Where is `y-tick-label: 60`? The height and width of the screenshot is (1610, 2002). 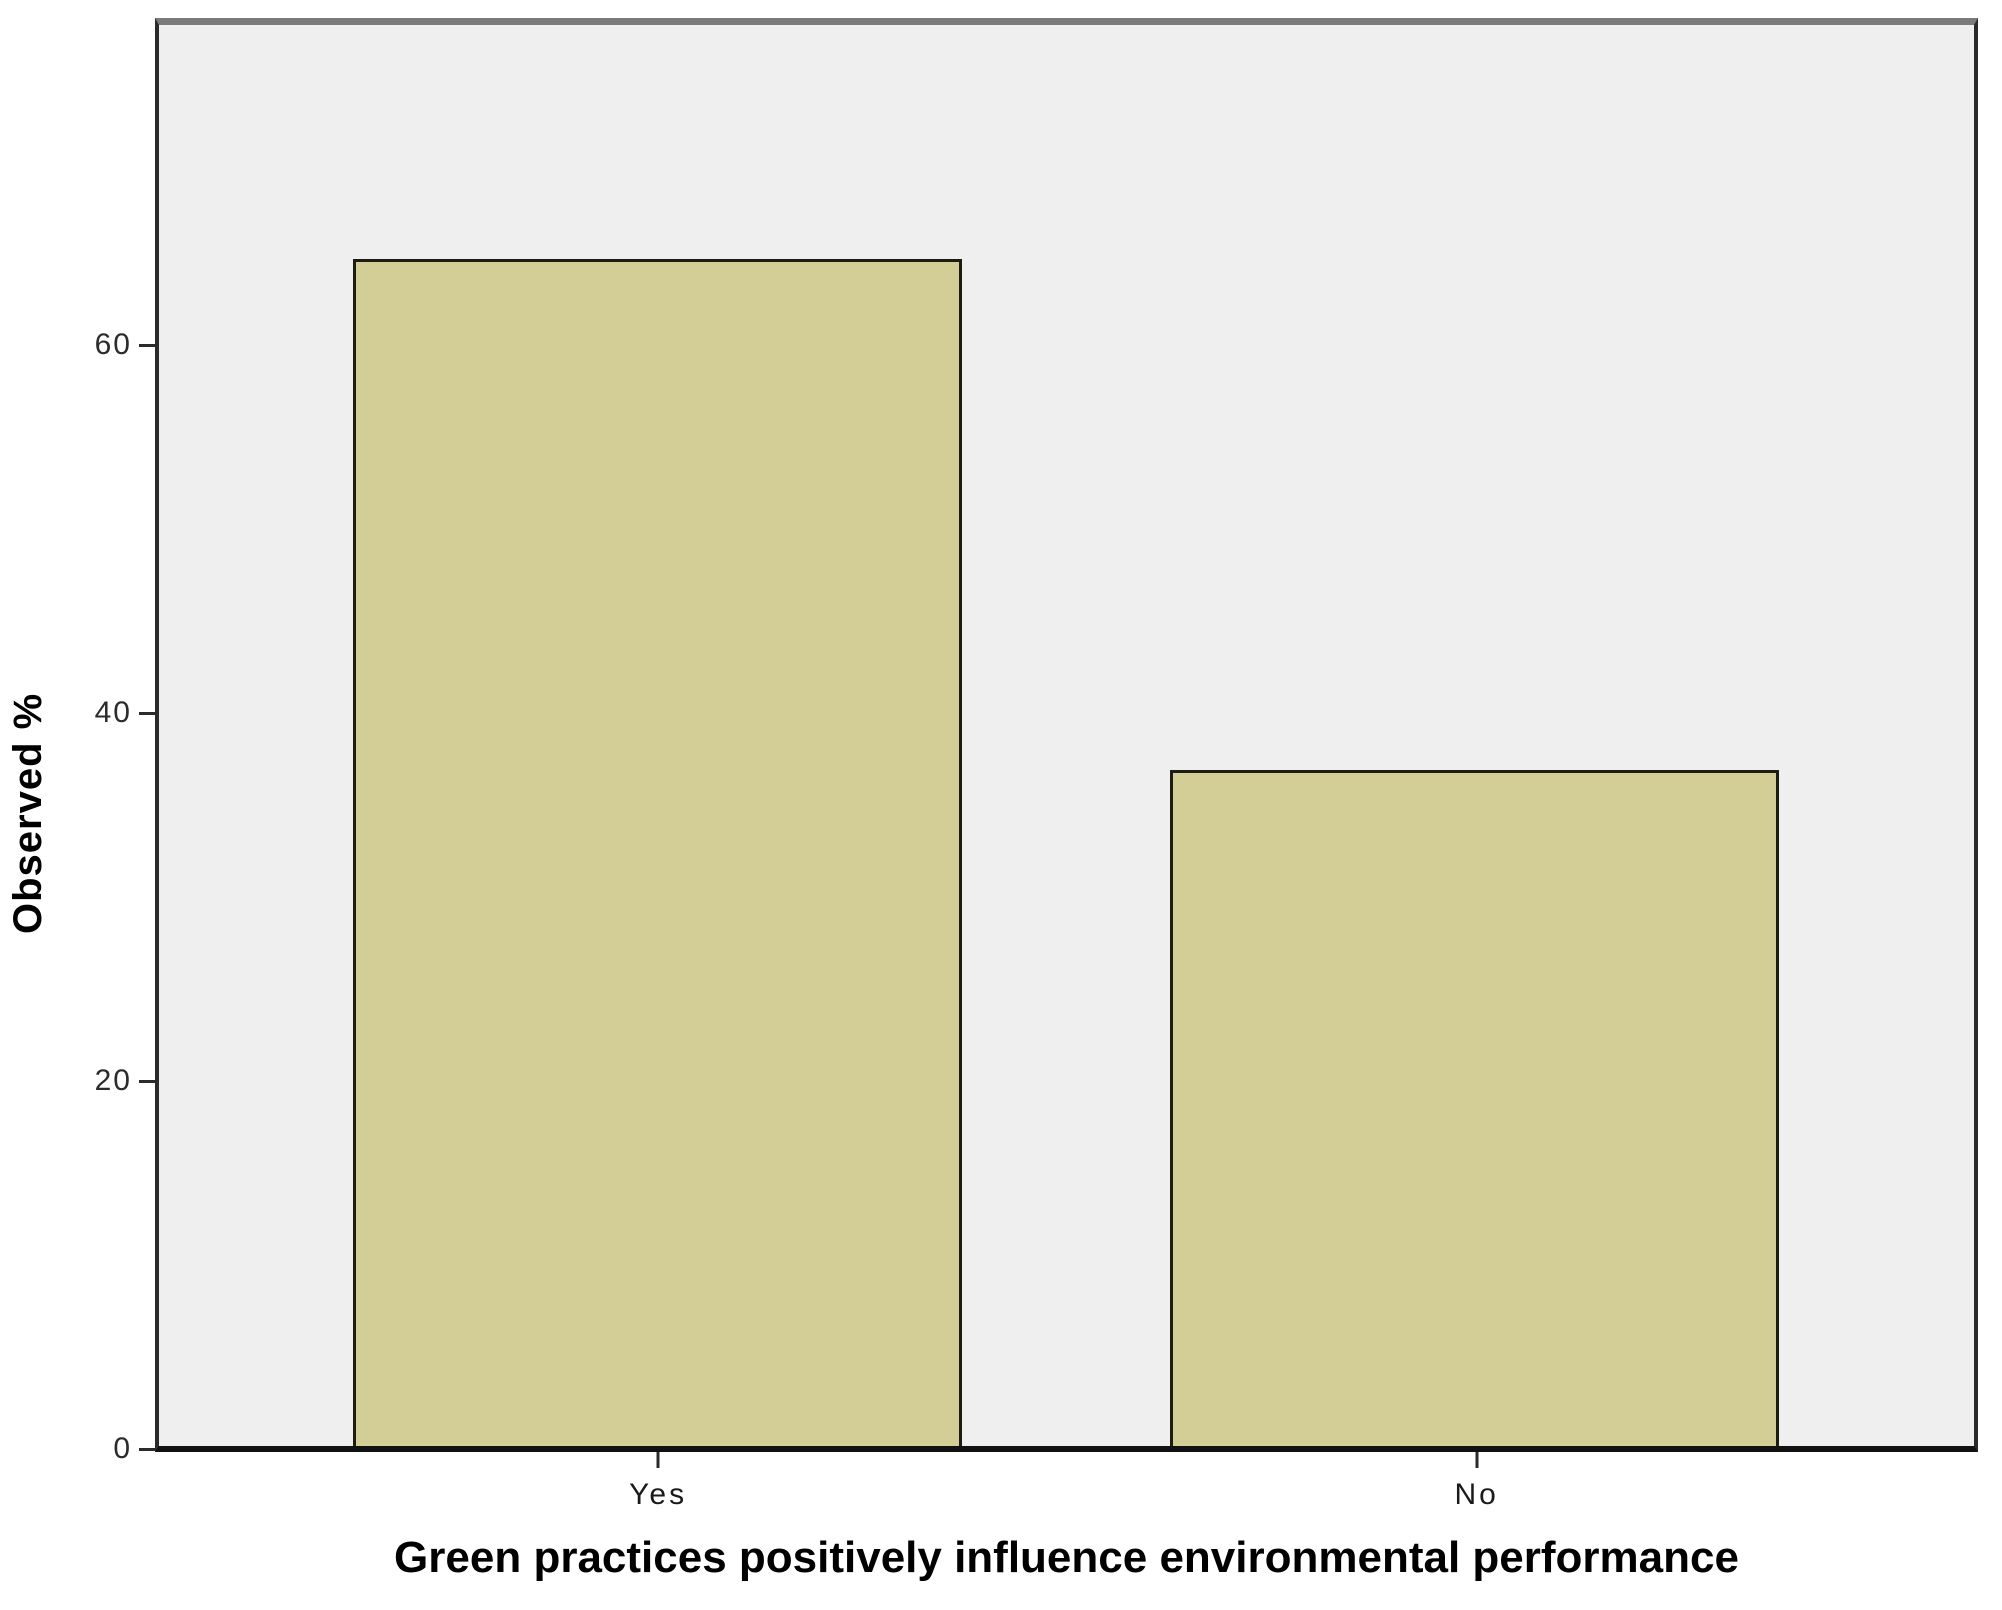 y-tick-label: 60 is located at coordinates (113, 345).